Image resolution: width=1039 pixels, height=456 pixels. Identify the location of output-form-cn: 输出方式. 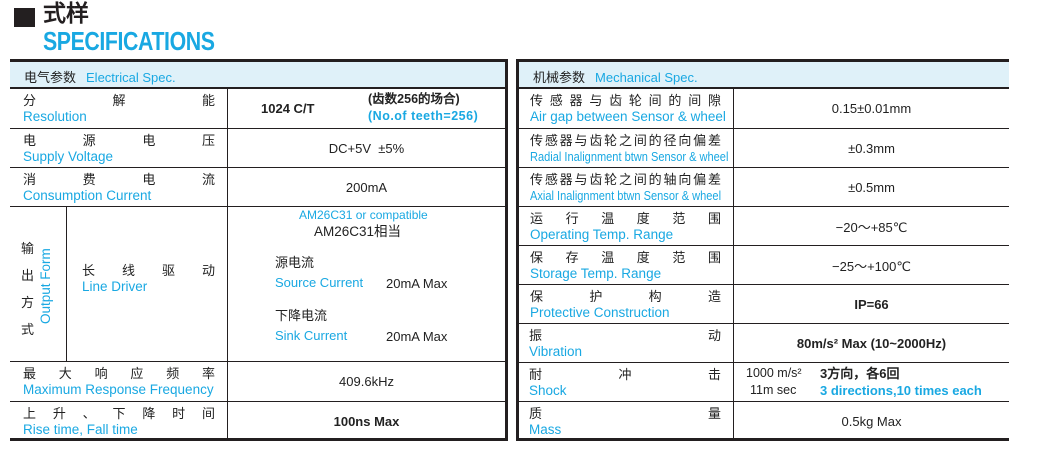
(28, 289).